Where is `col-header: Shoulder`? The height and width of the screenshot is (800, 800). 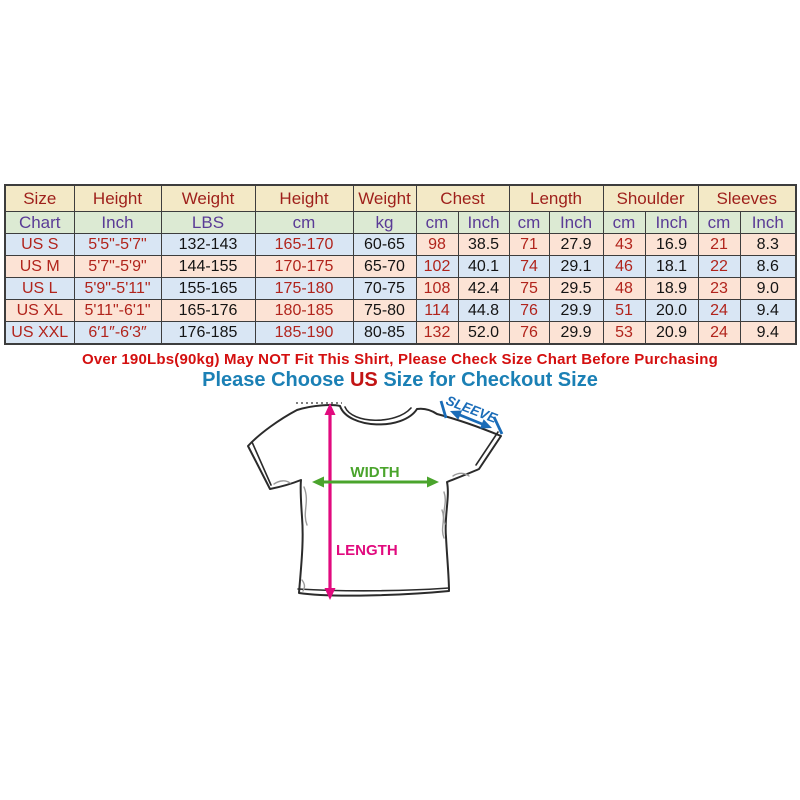 col-header: Shoulder is located at coordinates (650, 198).